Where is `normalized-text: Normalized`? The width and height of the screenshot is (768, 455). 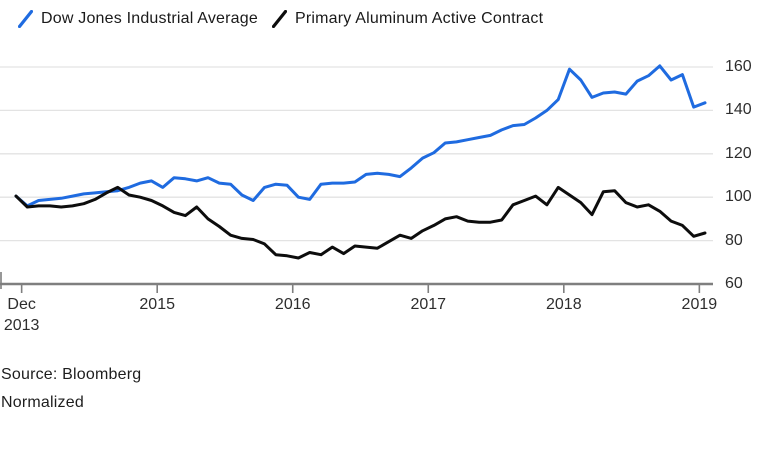
normalized-text: Normalized is located at coordinates (42, 402).